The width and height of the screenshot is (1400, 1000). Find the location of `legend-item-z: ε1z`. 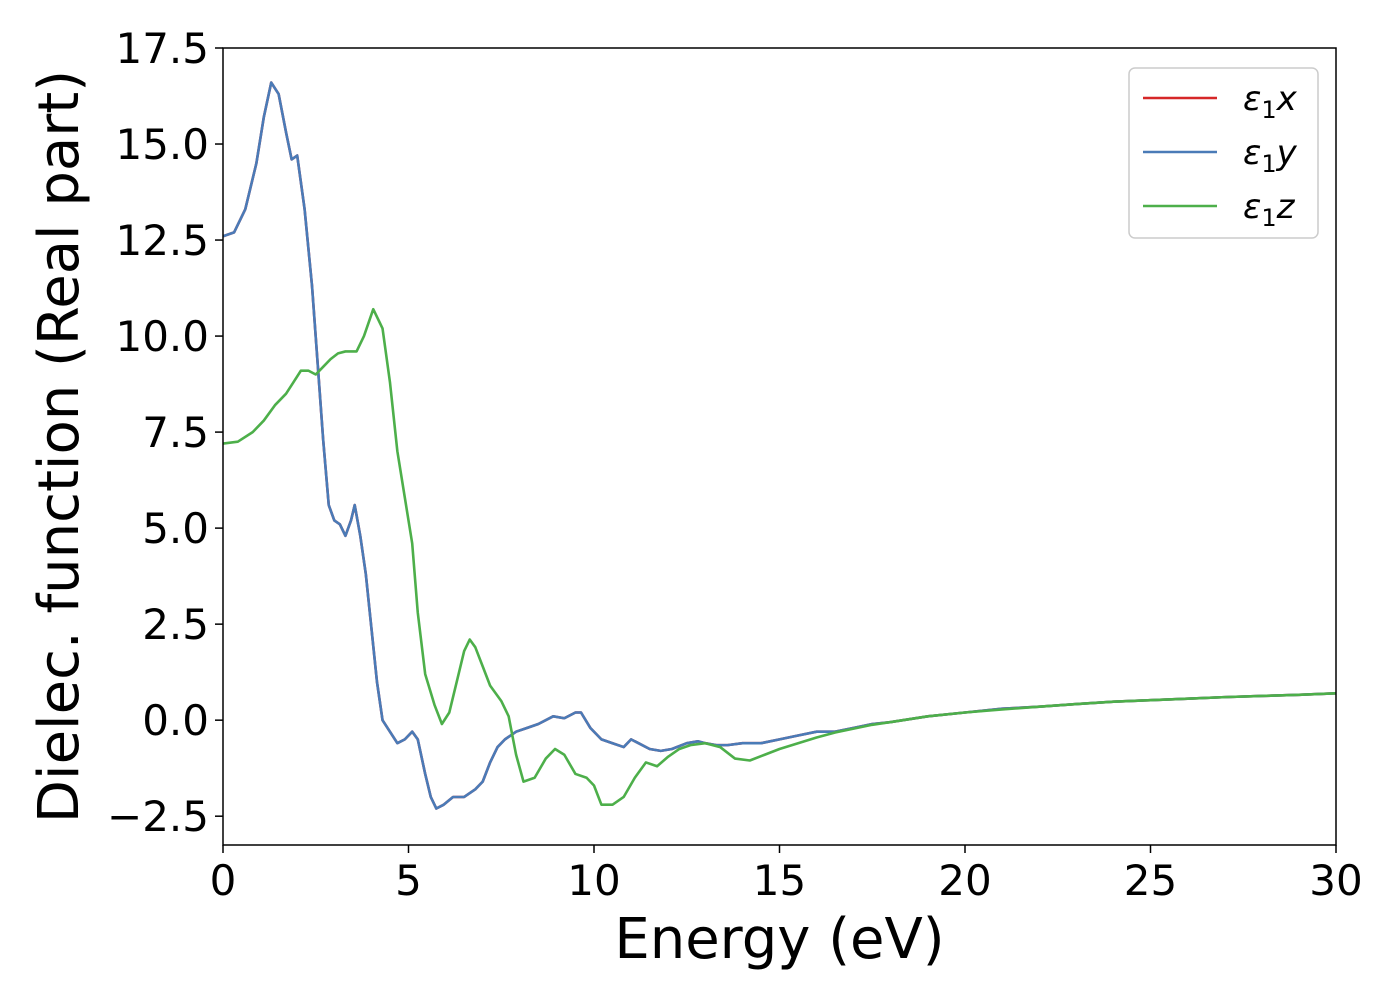

legend-item-z: ε1z is located at coordinates (1219, 209).